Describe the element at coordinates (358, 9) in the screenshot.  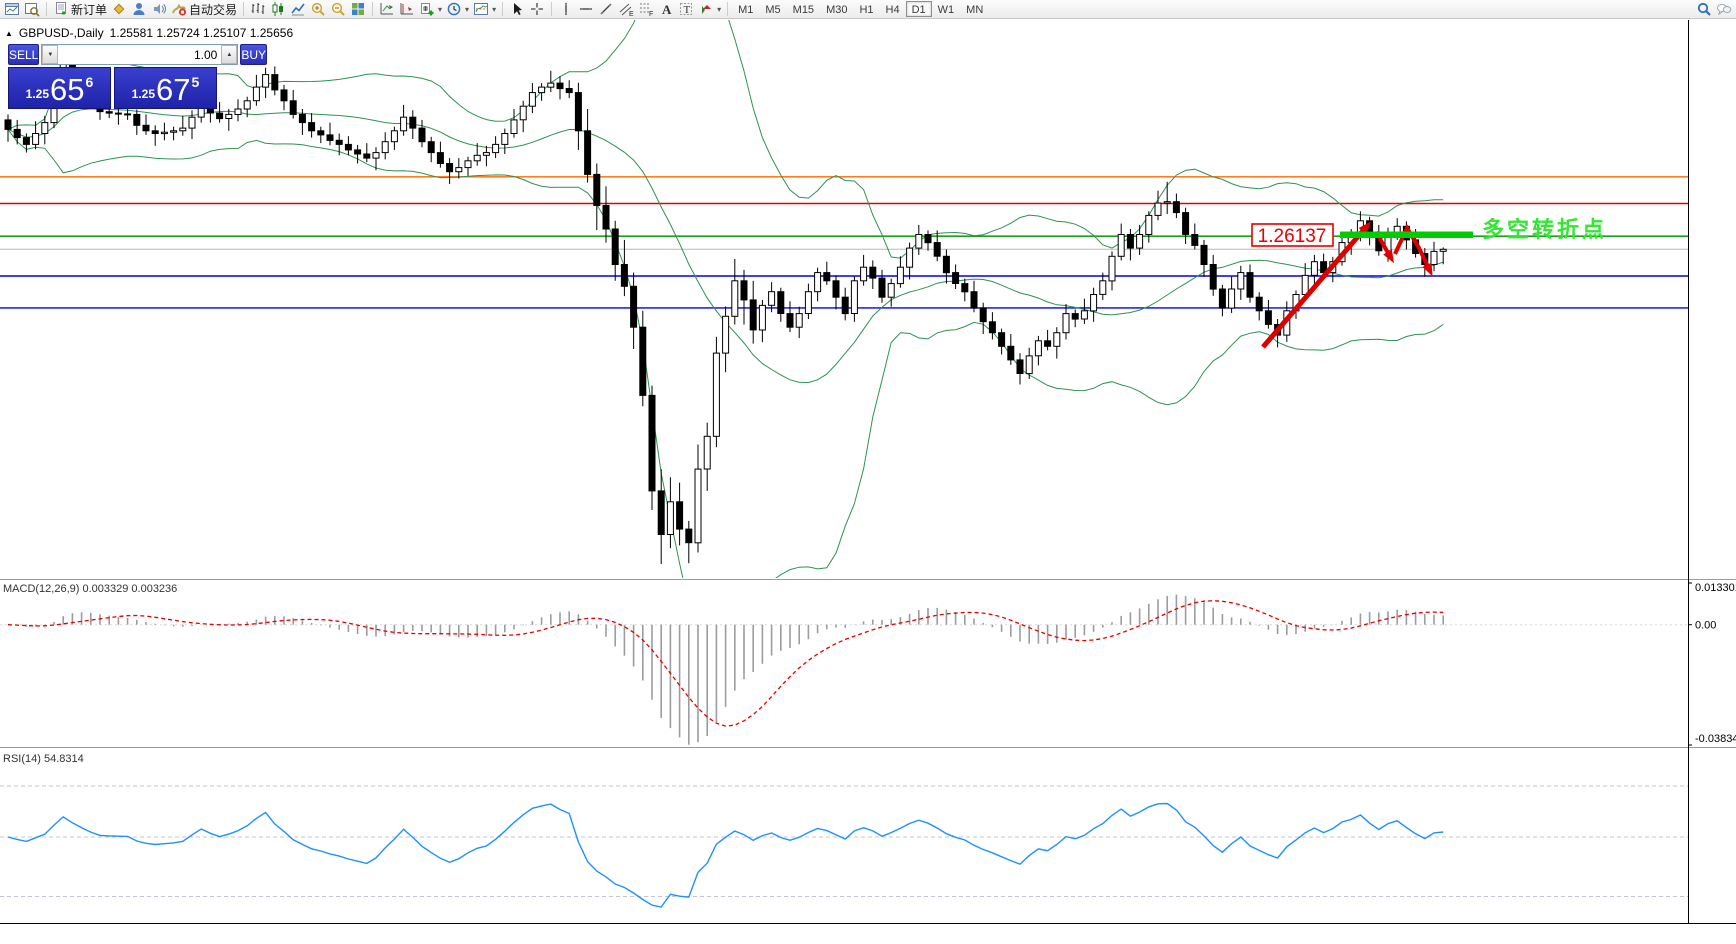
I see `tile-windows-button` at that location.